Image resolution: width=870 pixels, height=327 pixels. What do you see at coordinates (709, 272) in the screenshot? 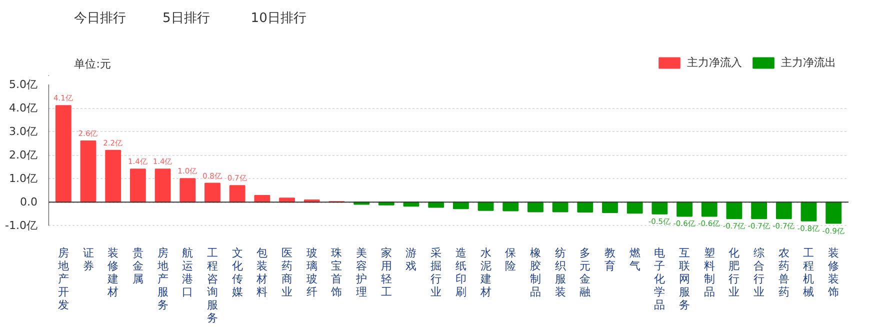
I see `x-tick-label: 塑料制品` at bounding box center [709, 272].